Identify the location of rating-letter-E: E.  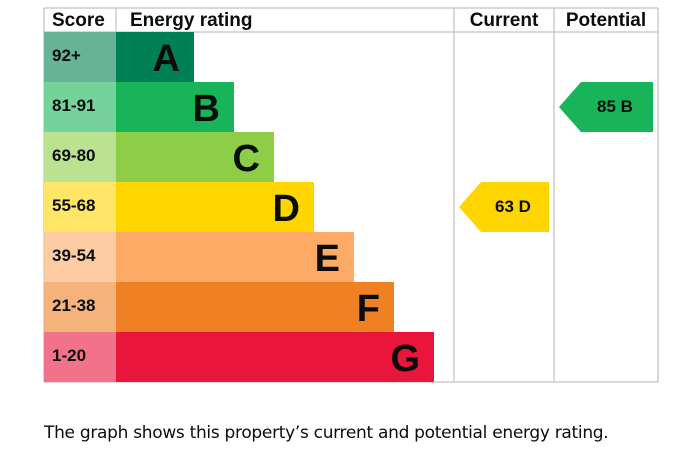
(327, 259).